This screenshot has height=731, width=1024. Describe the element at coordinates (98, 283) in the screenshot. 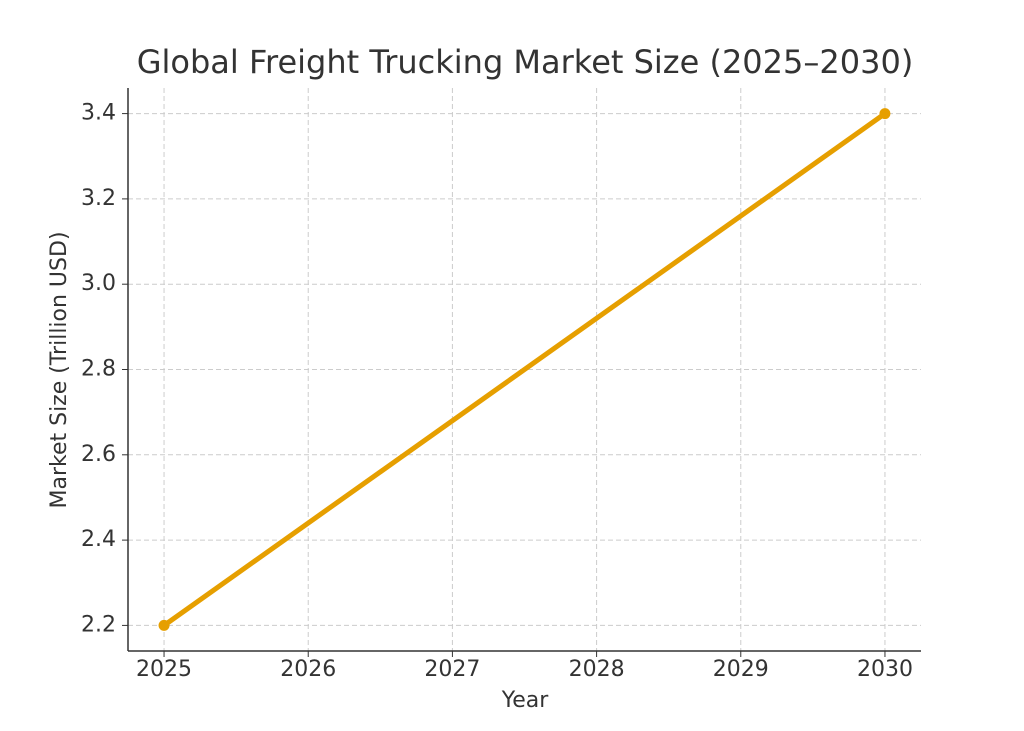

I see `y-tick-label: 3.0` at that location.